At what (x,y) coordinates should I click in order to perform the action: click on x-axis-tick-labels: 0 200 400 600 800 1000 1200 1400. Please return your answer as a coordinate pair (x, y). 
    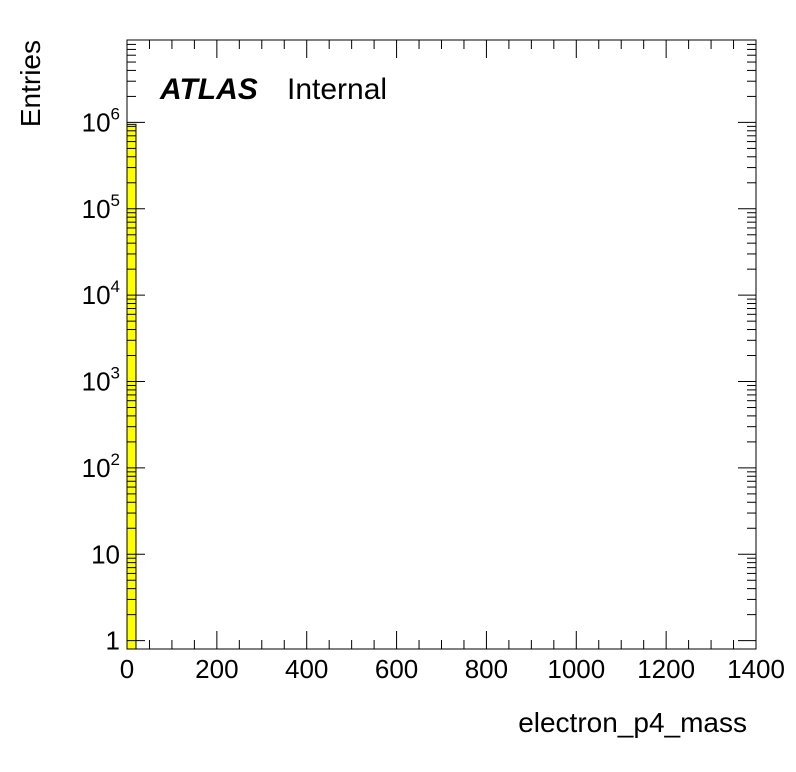
    Looking at the image, I should click on (452, 669).